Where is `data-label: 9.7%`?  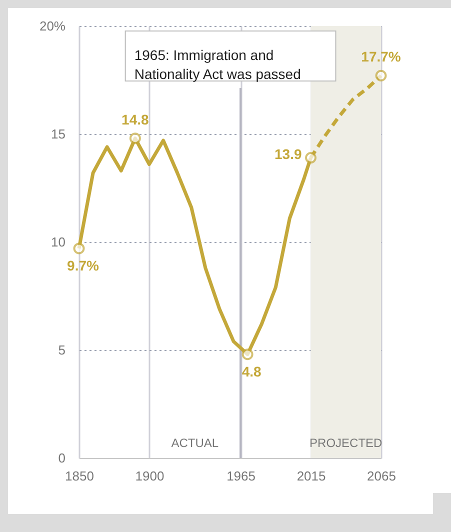 data-label: 9.7% is located at coordinates (83, 265).